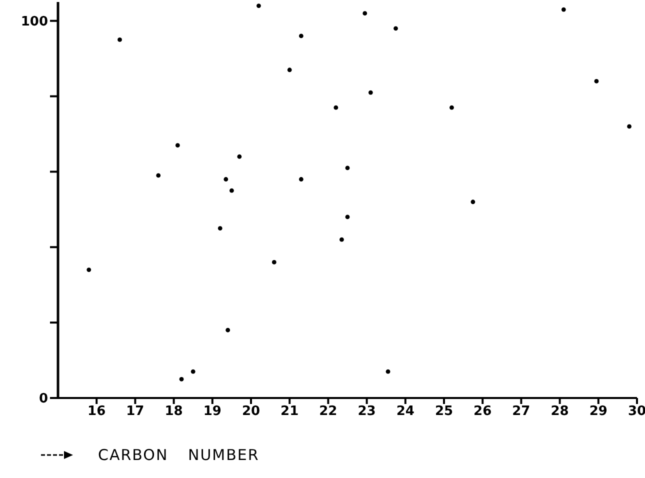 The height and width of the screenshot is (478, 645). Describe the element at coordinates (328, 412) in the screenshot. I see `x-tick-label: 22` at that location.